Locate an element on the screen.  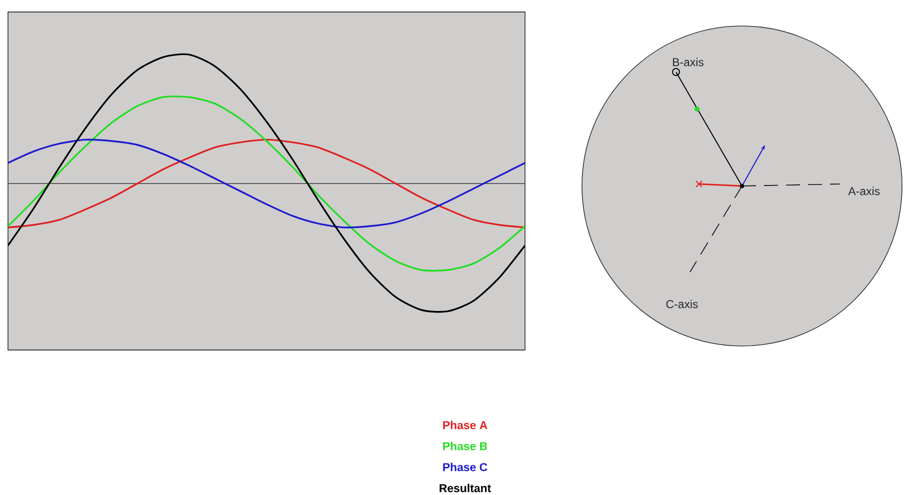
text: Phase A is located at coordinates (465, 425).